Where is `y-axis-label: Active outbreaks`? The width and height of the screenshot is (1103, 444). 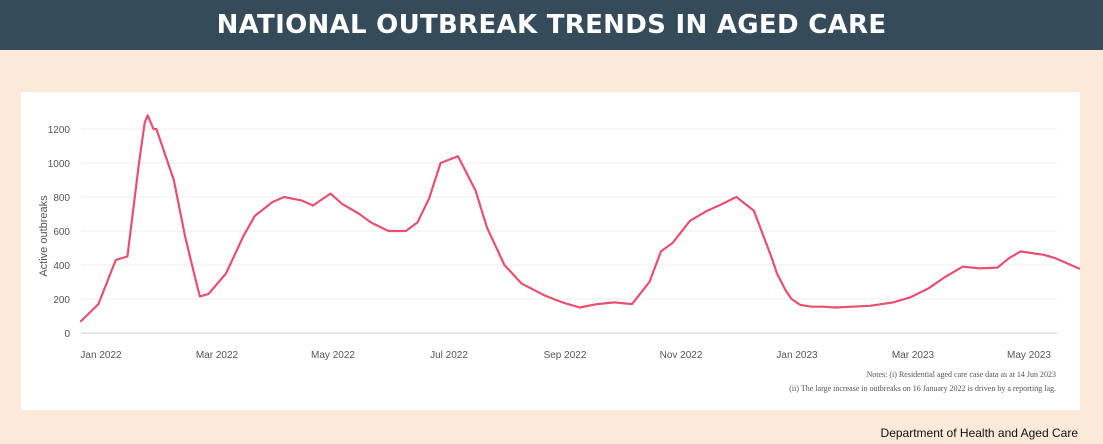
y-axis-label: Active outbreaks is located at coordinates (44, 236).